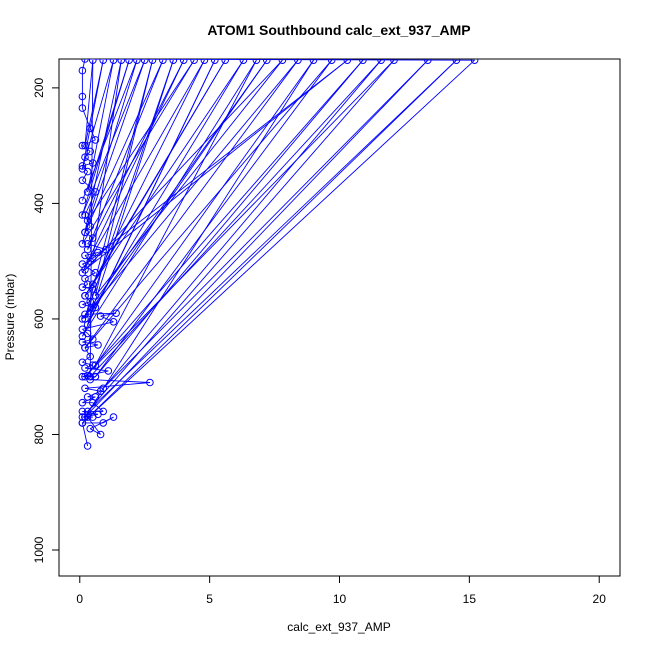 This screenshot has height=650, width=650. Describe the element at coordinates (341, 590) in the screenshot. I see `x-axis: 0 5 10 15 20` at that location.